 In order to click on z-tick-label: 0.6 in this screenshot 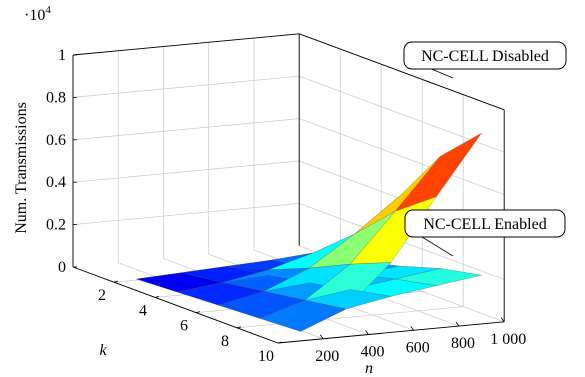, I will do `click(56, 140)`.